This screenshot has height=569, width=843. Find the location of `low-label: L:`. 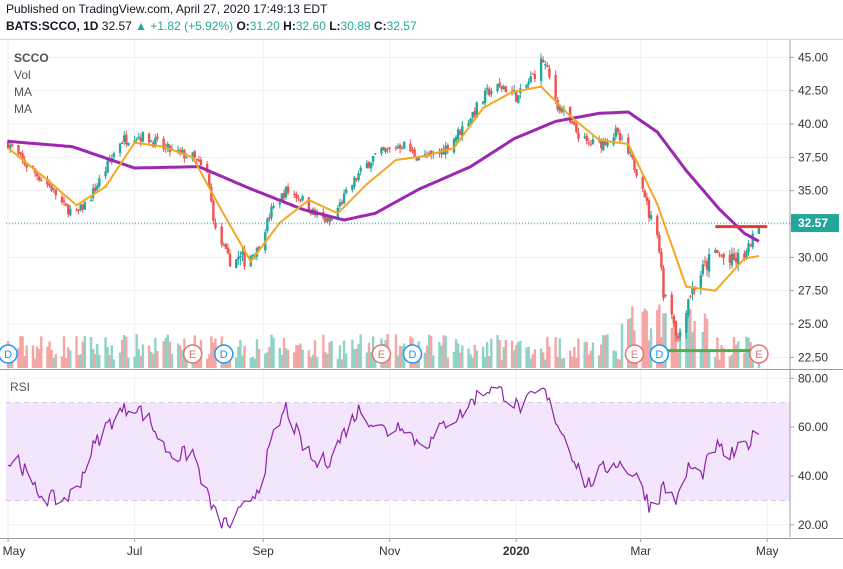

low-label: L: is located at coordinates (335, 26).